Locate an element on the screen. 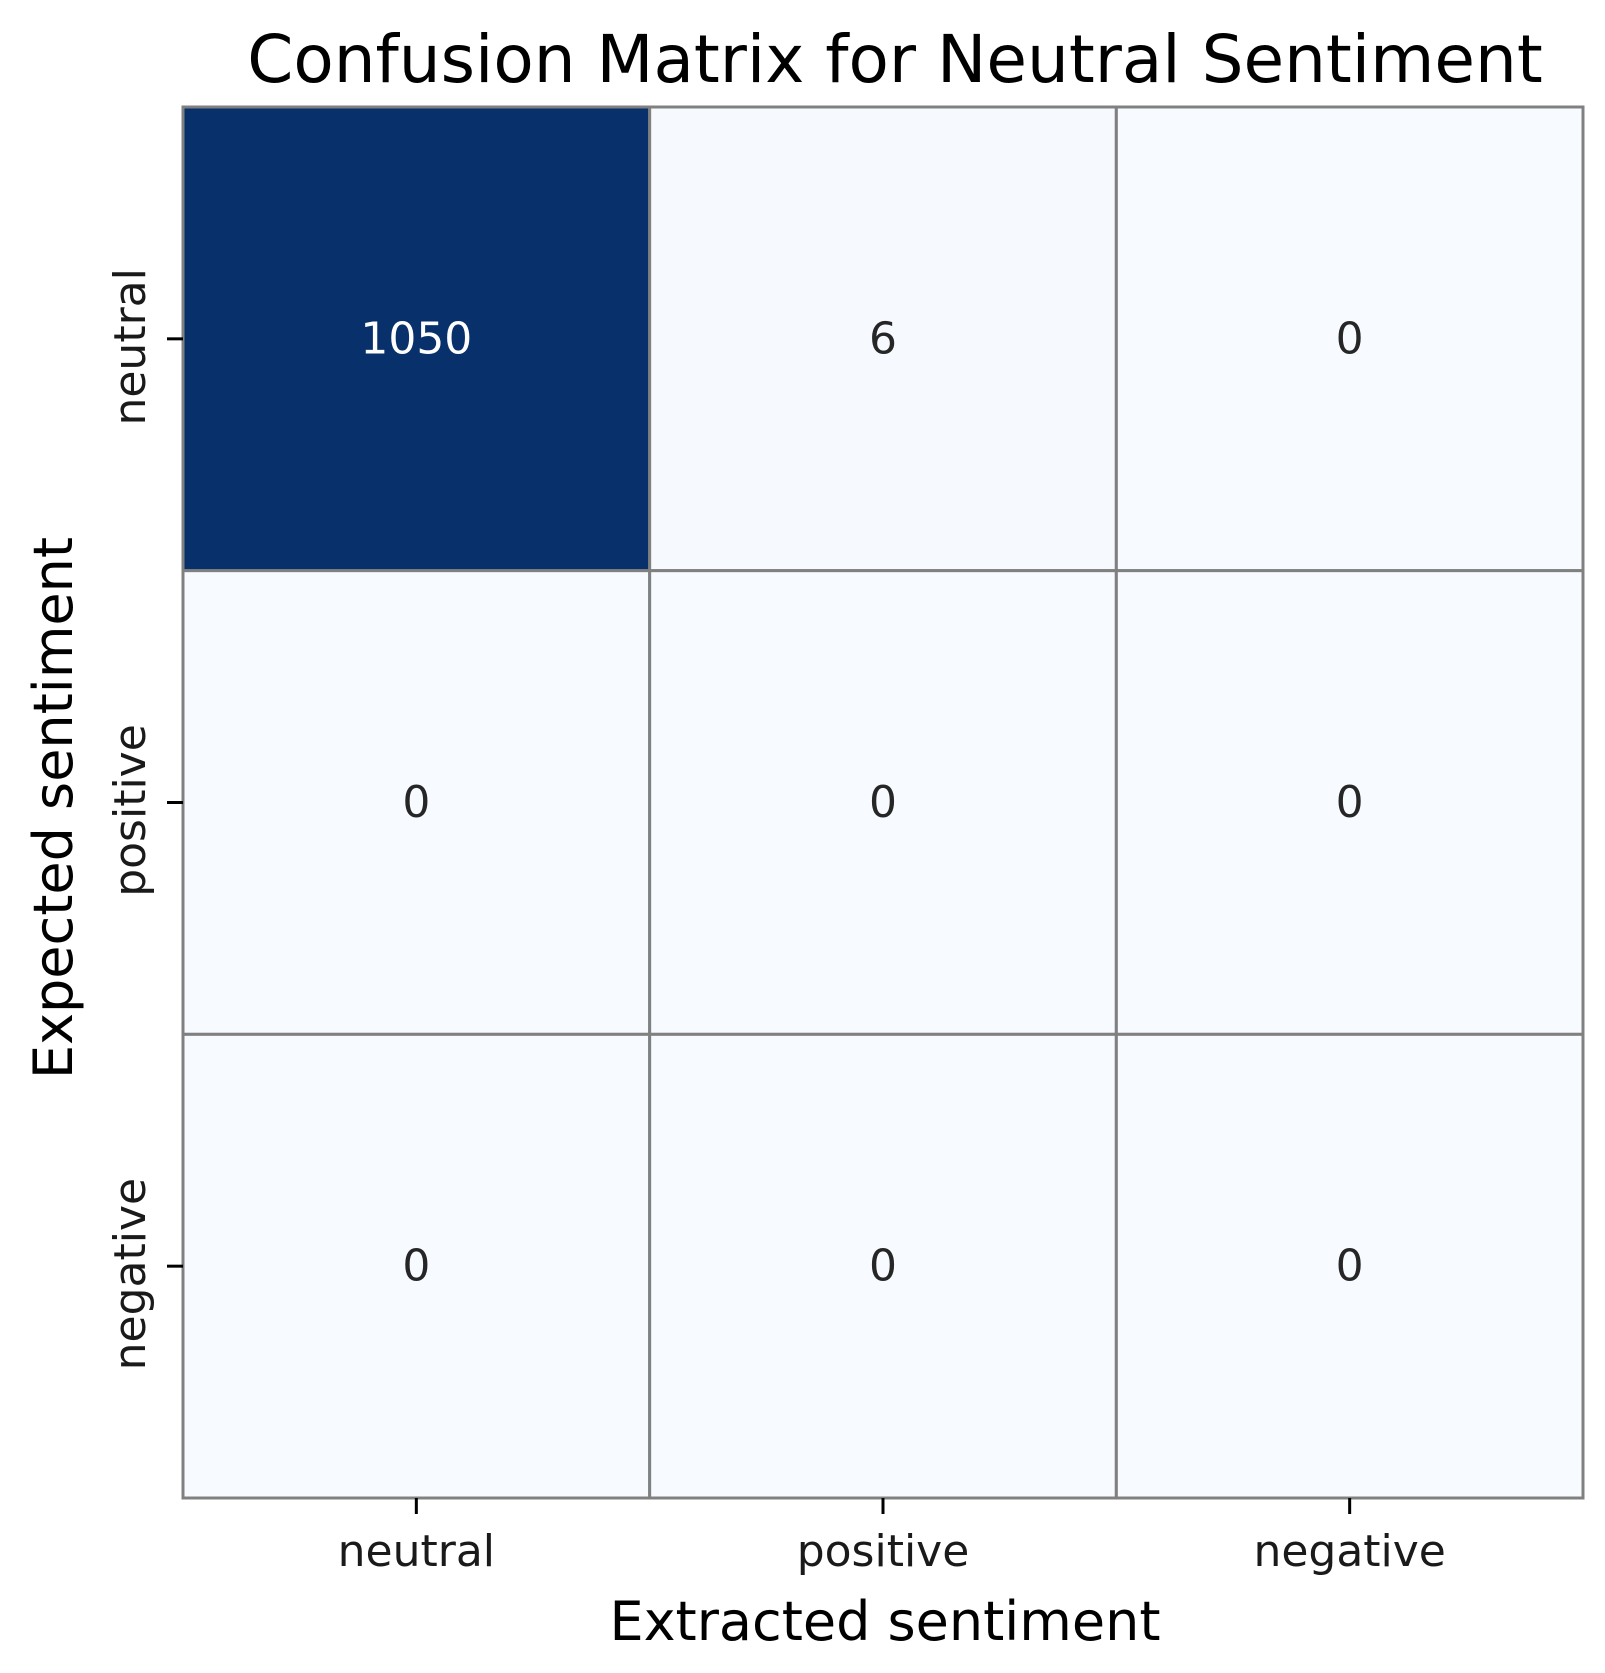  heatmap-cell-positive-neutral is located at coordinates (416, 802).